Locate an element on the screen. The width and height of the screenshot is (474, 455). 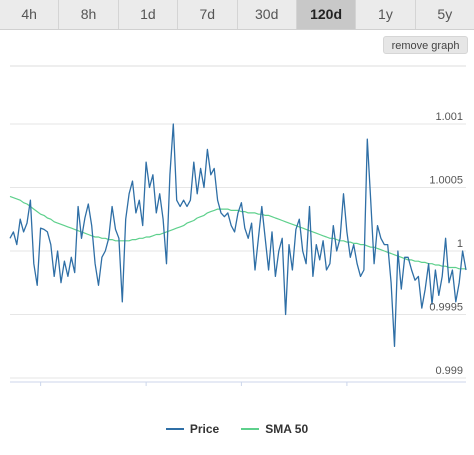
y-axis-labels: 0.999 0.9995 1 1.0005 1.001 is located at coordinates (446, 244).